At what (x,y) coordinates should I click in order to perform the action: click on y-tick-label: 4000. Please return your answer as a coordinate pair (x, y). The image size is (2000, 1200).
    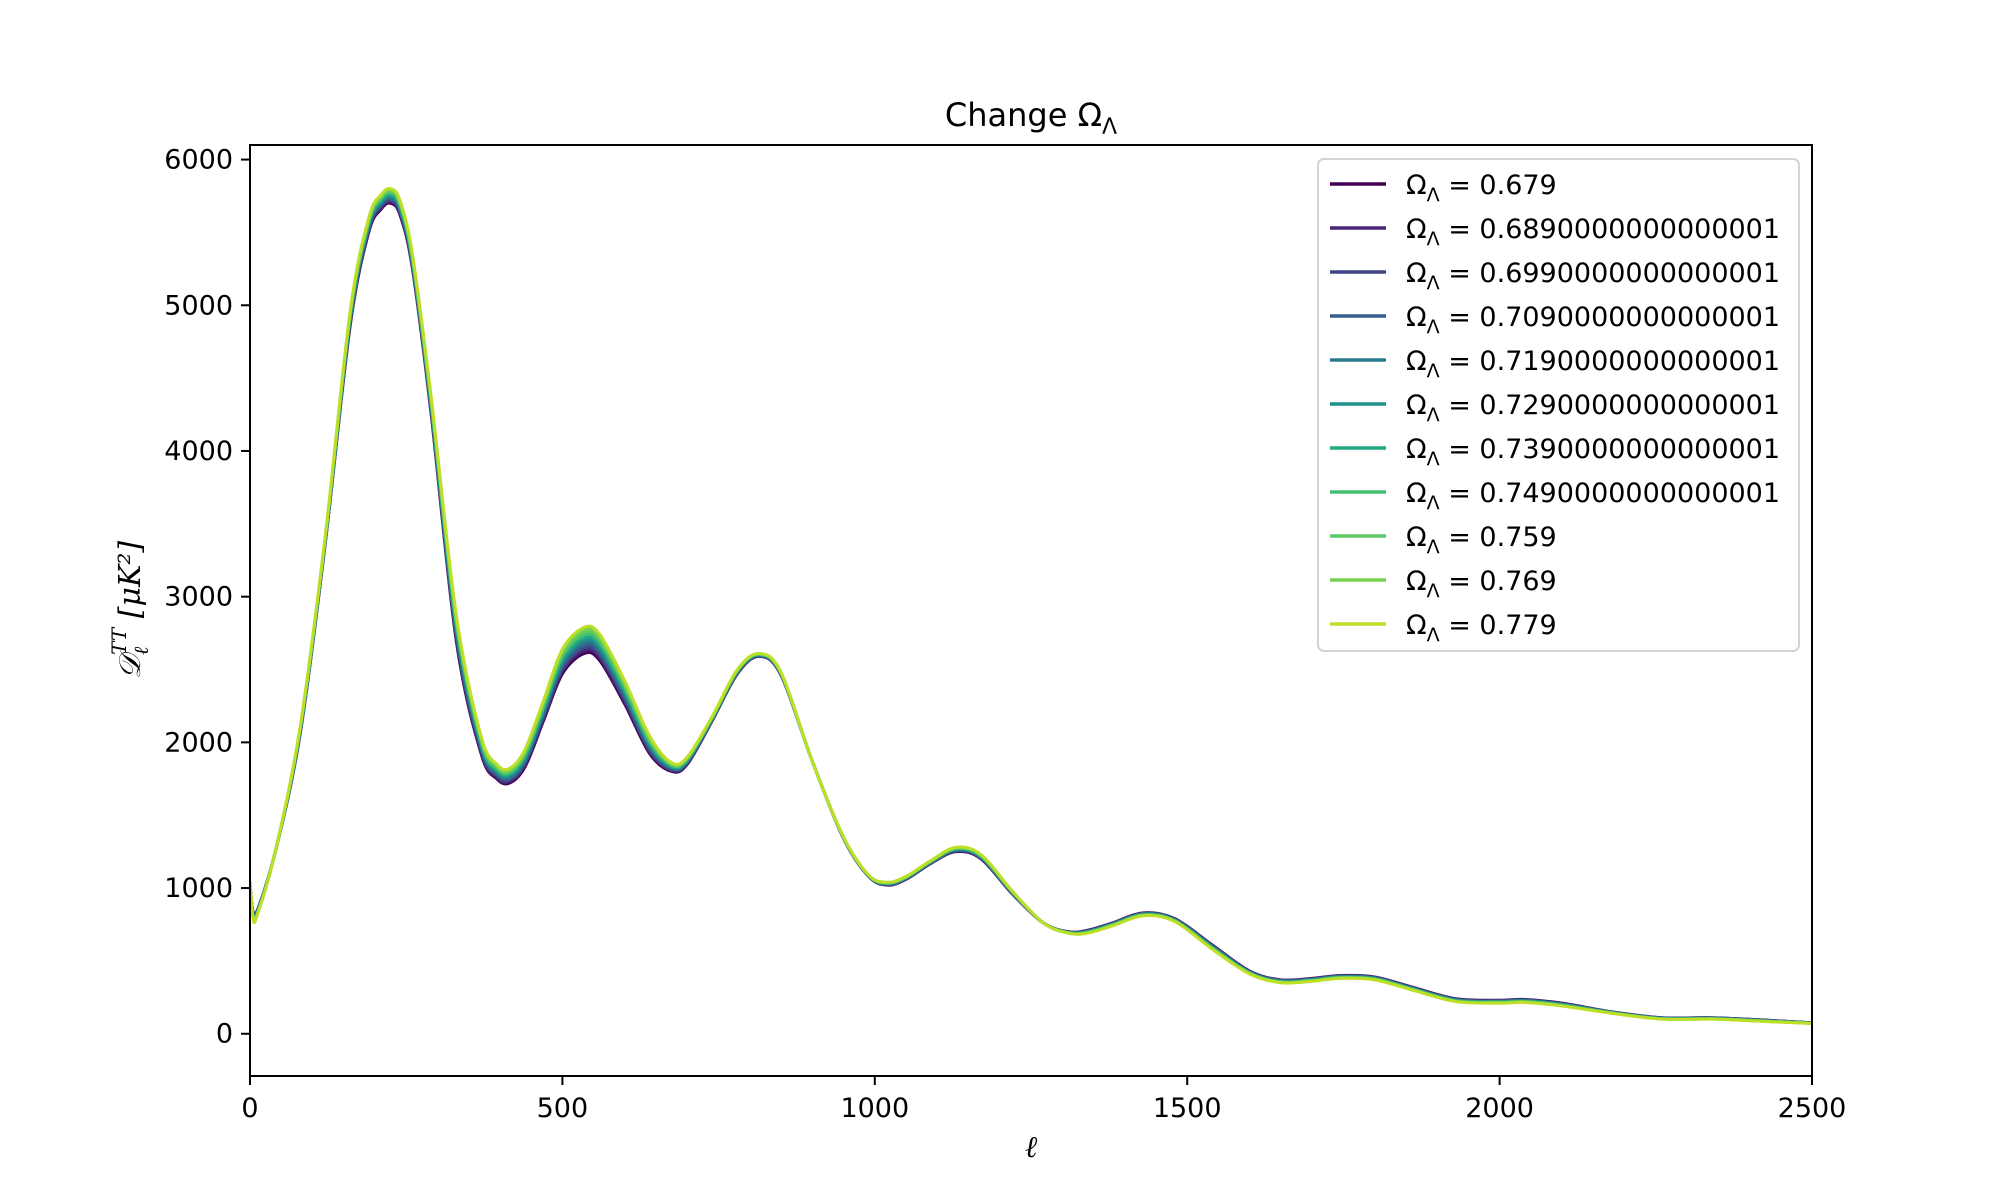
    Looking at the image, I should click on (198, 451).